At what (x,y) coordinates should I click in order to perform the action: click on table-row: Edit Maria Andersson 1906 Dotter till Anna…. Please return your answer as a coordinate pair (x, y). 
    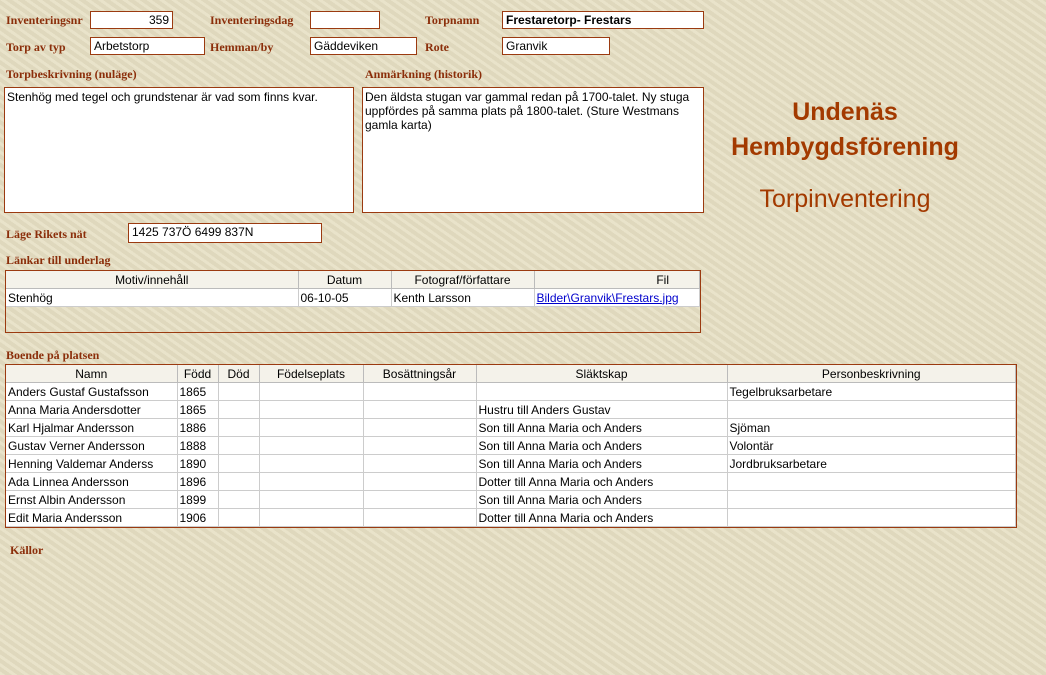
    Looking at the image, I should click on (511, 517).